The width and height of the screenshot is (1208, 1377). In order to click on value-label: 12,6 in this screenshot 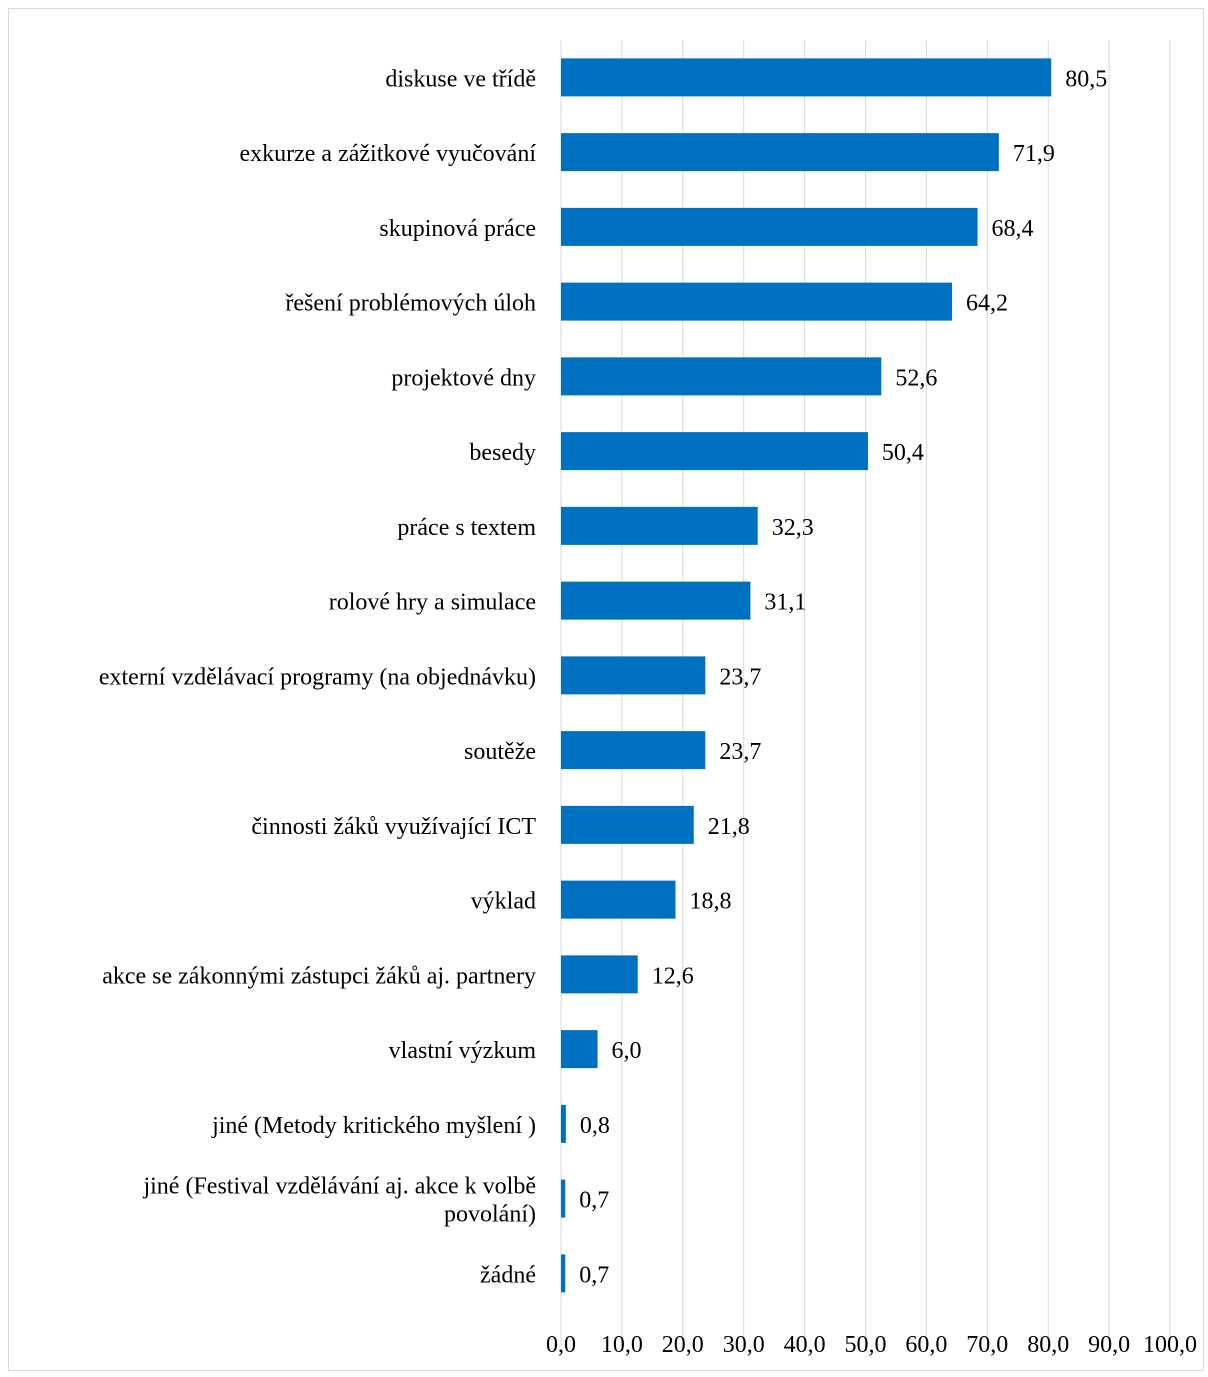, I will do `click(673, 976)`.